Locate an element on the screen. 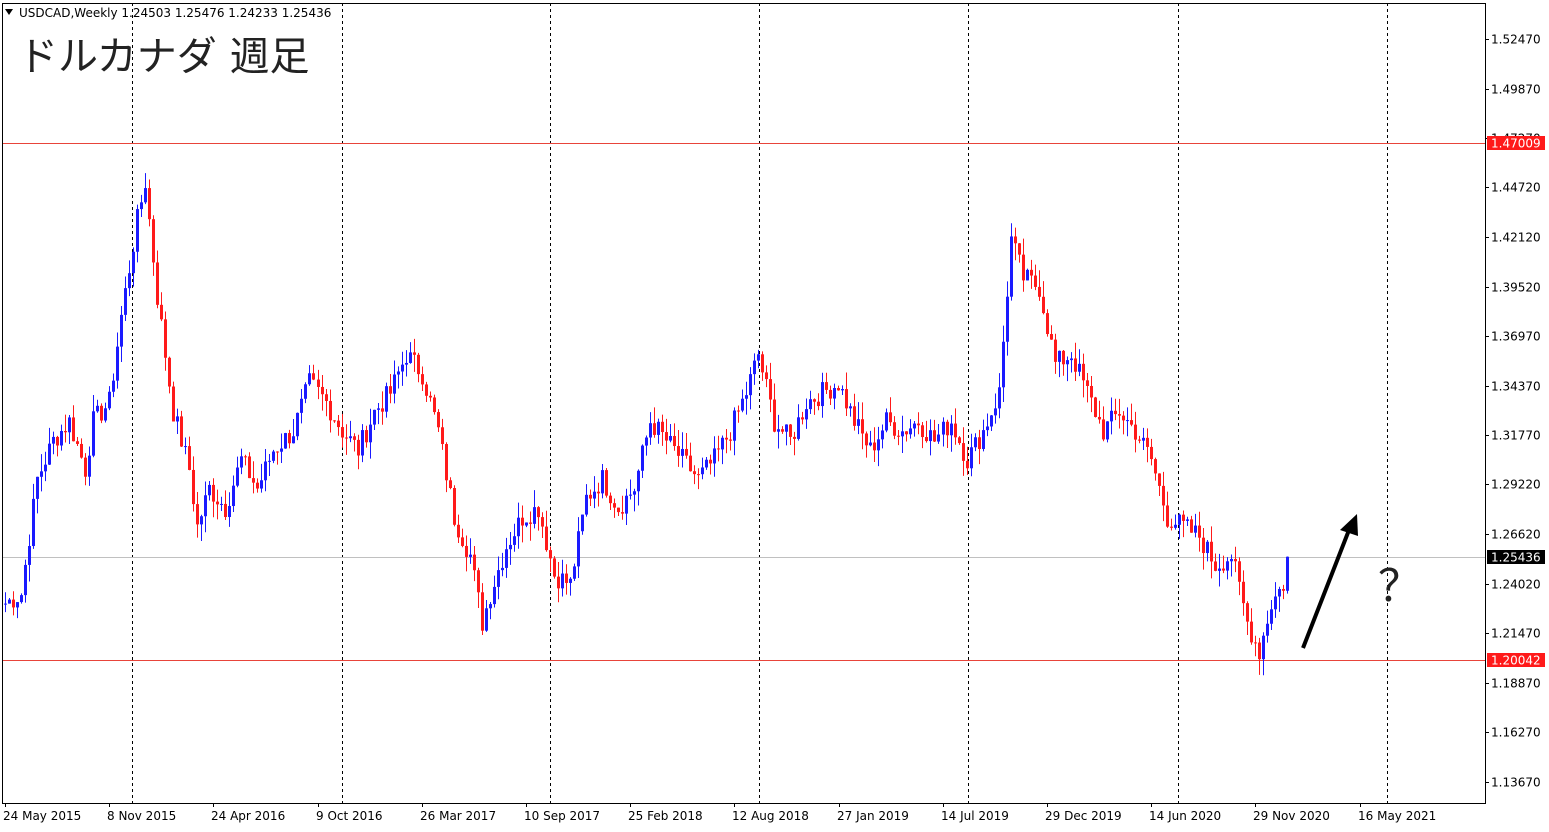 The image size is (1549, 832). x-tick-label: 16 May 2021 is located at coordinates (1397, 816).